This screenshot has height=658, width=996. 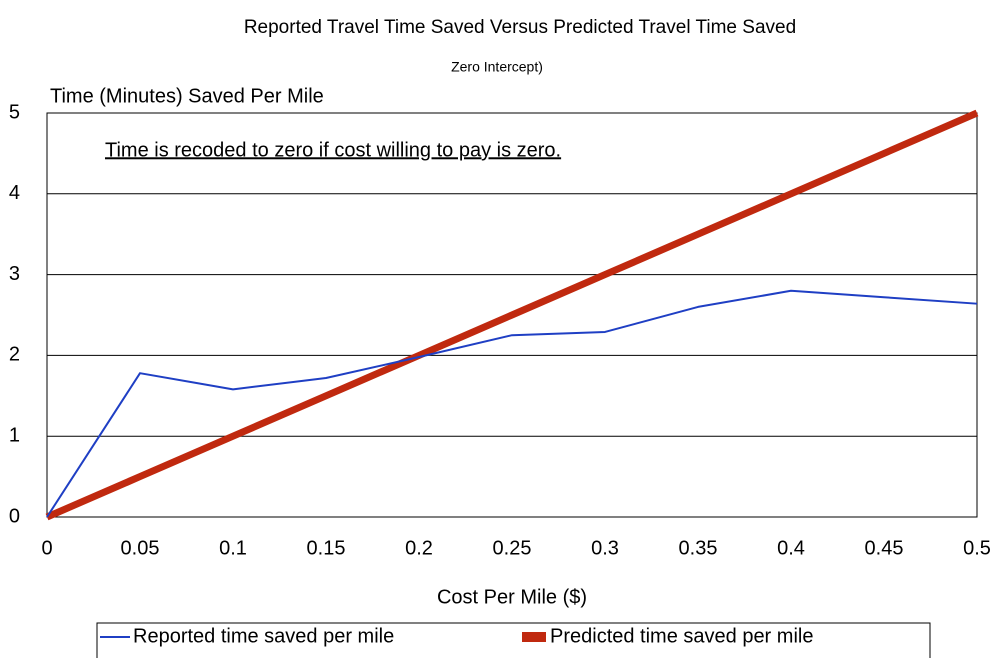 What do you see at coordinates (263, 636) in the screenshot?
I see `legend-label: Reported time saved per mile` at bounding box center [263, 636].